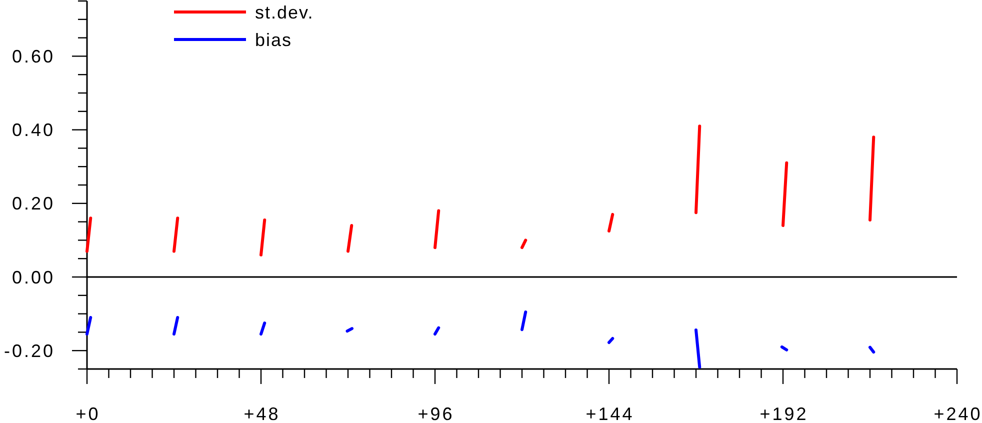 The height and width of the screenshot is (423, 982). Describe the element at coordinates (33, 204) in the screenshot. I see `y-tick-label: 0.20` at that location.